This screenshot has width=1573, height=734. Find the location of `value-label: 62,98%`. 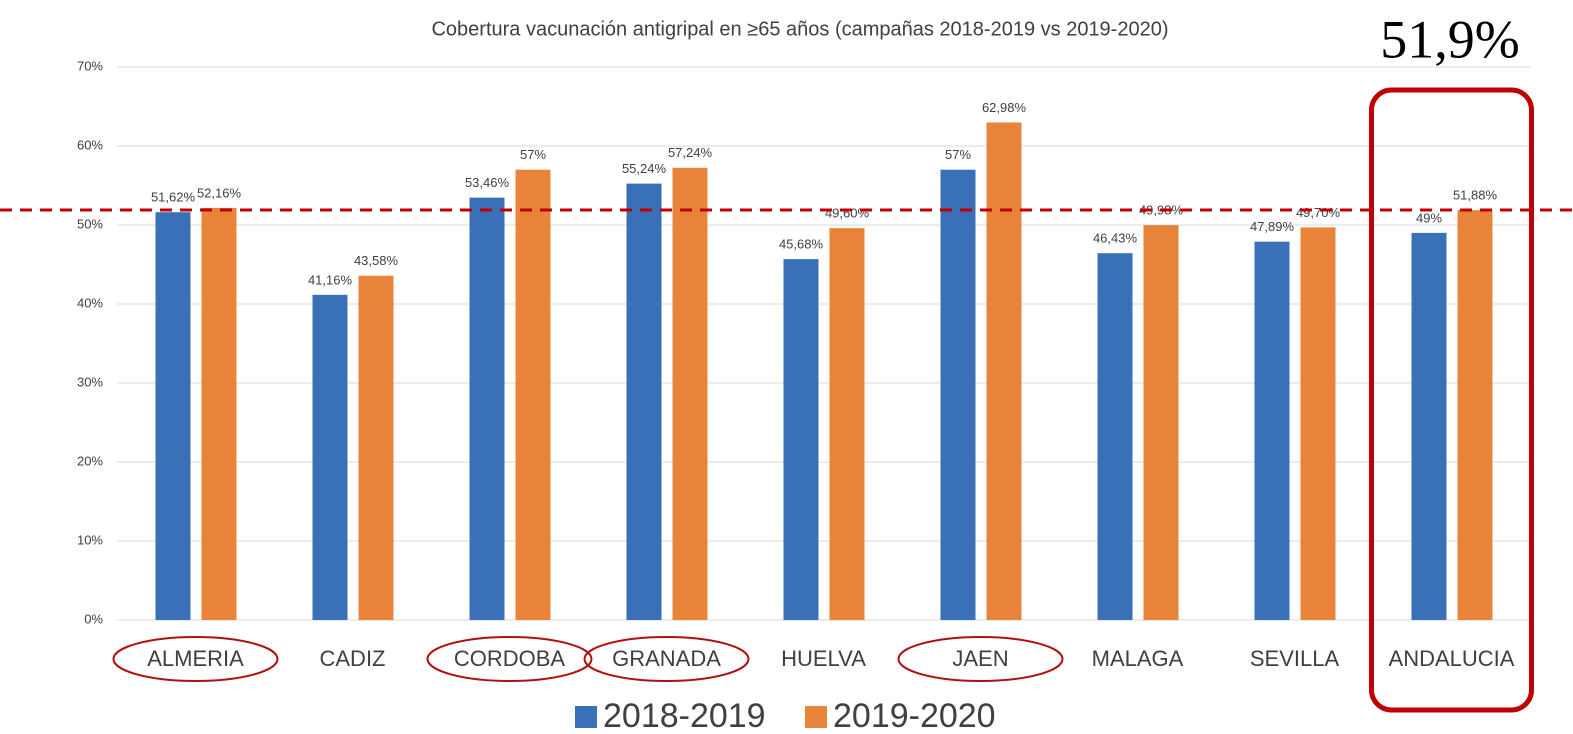

value-label: 62,98% is located at coordinates (1004, 107).